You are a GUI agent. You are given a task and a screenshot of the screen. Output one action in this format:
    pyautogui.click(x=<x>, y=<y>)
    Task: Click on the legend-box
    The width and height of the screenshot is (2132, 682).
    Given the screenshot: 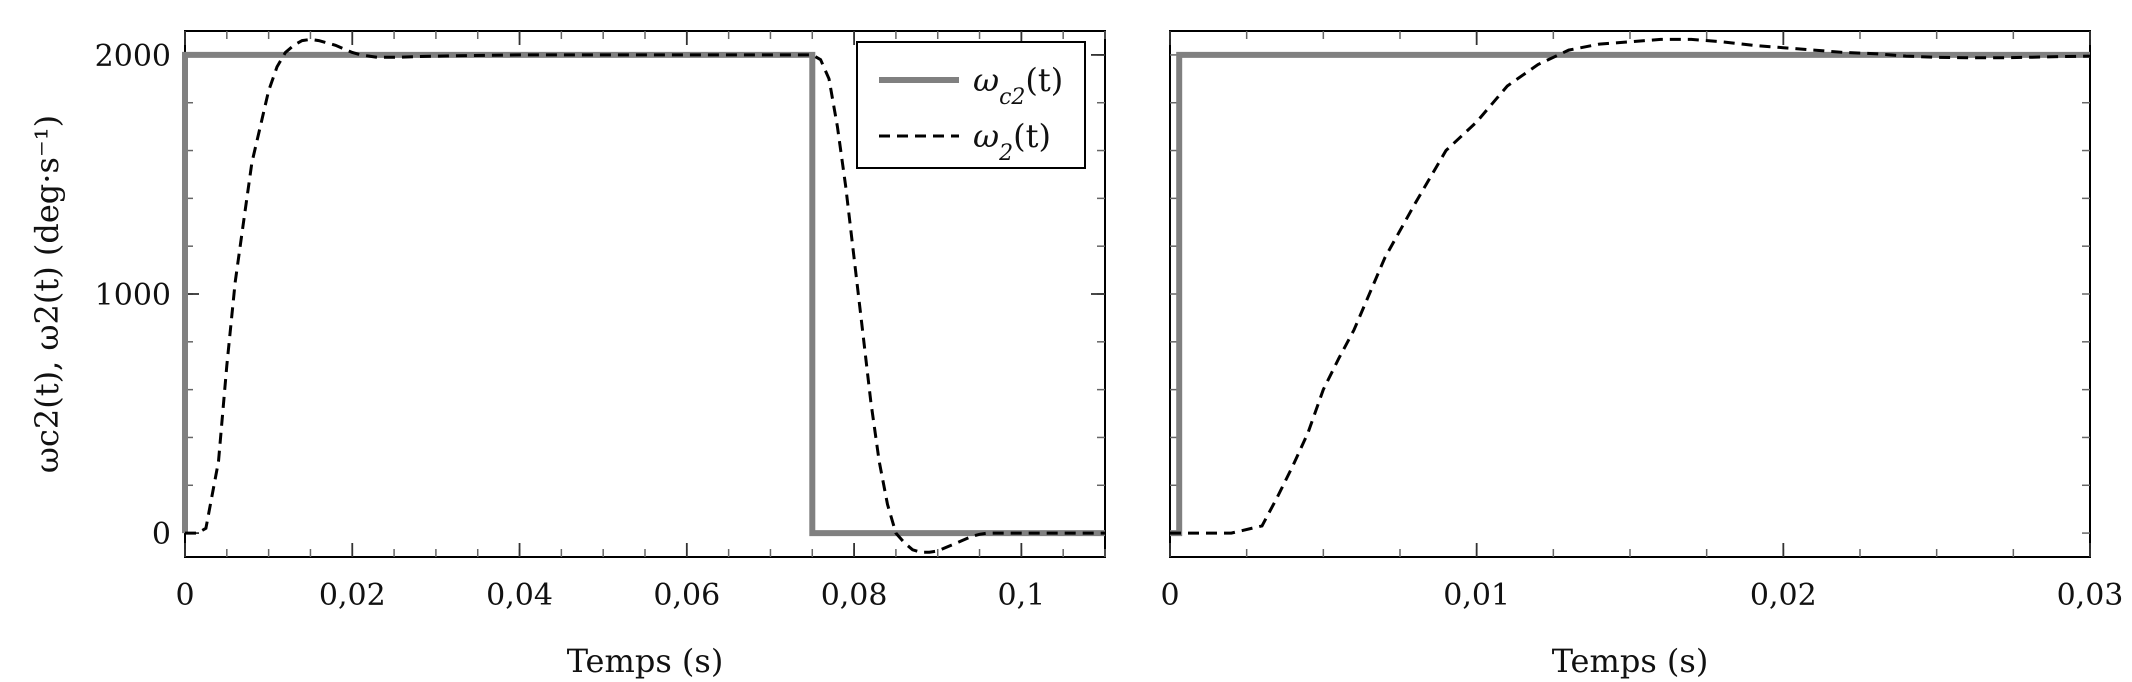 What is the action you would take?
    pyautogui.click(x=971, y=105)
    